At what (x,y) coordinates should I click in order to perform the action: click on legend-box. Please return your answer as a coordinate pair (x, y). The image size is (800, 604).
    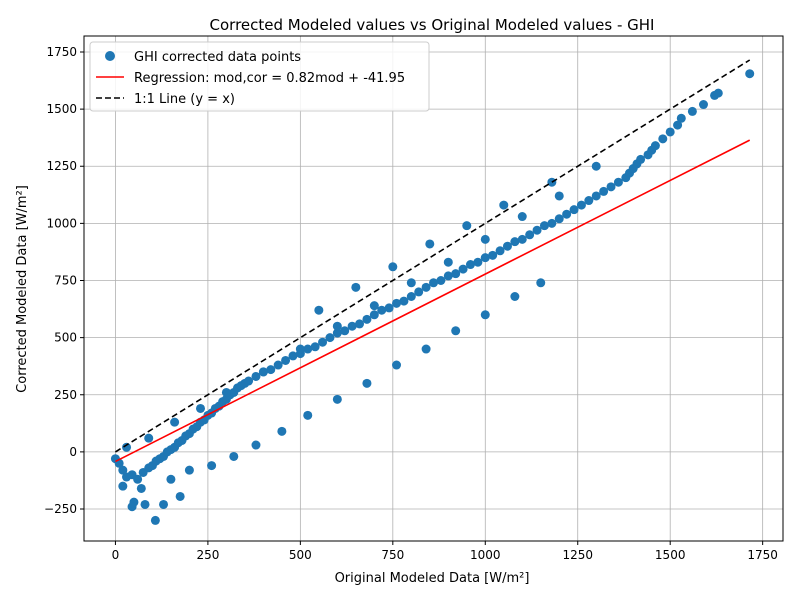
    Looking at the image, I should click on (259, 76).